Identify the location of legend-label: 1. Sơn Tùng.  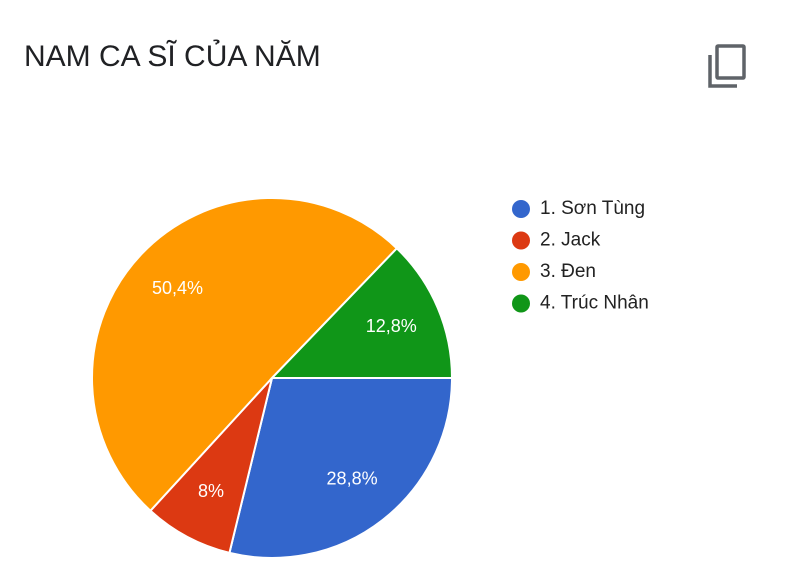
(592, 208).